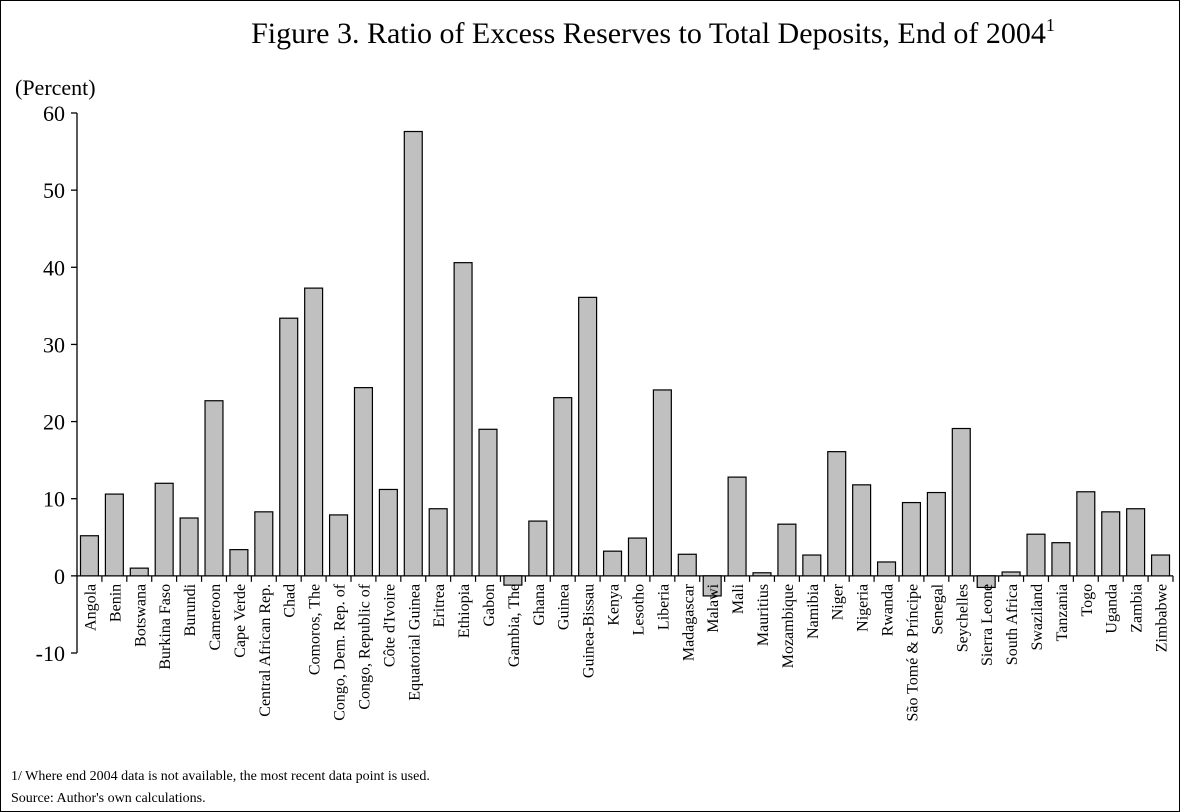  Describe the element at coordinates (888, 610) in the screenshot. I see `x-tick-label: Rwanda` at that location.